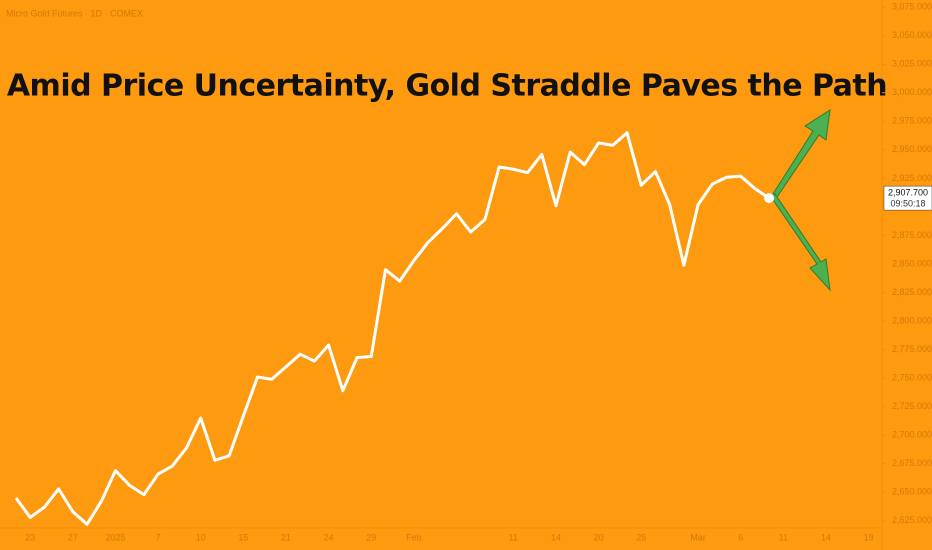  Describe the element at coordinates (912, 35) in the screenshot. I see `y-tick-label: 3,050.000` at that location.